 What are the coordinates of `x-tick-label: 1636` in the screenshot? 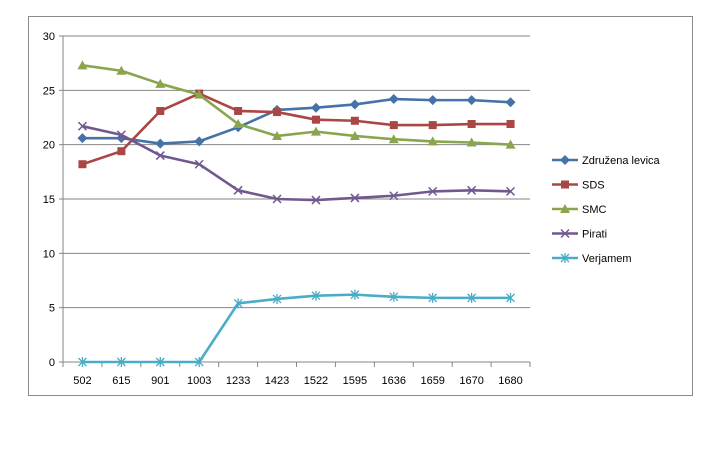 It's located at (394, 381).